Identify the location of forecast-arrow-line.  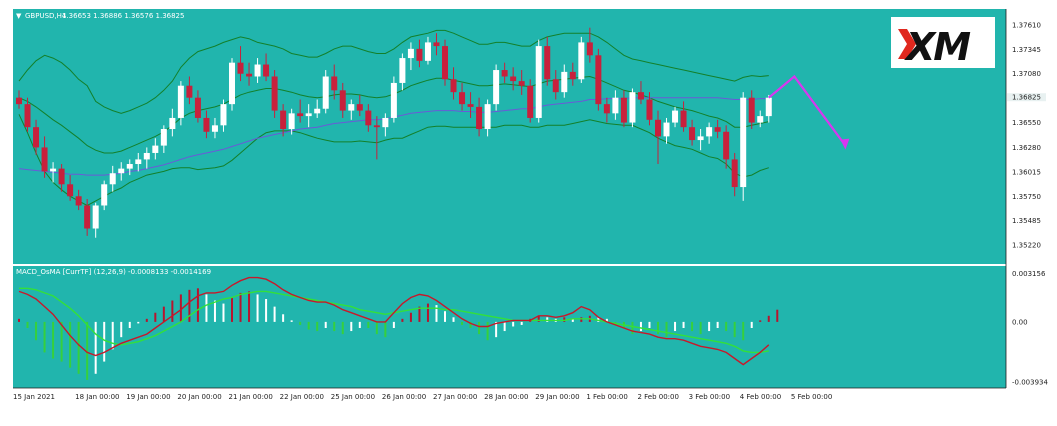
(807, 110).